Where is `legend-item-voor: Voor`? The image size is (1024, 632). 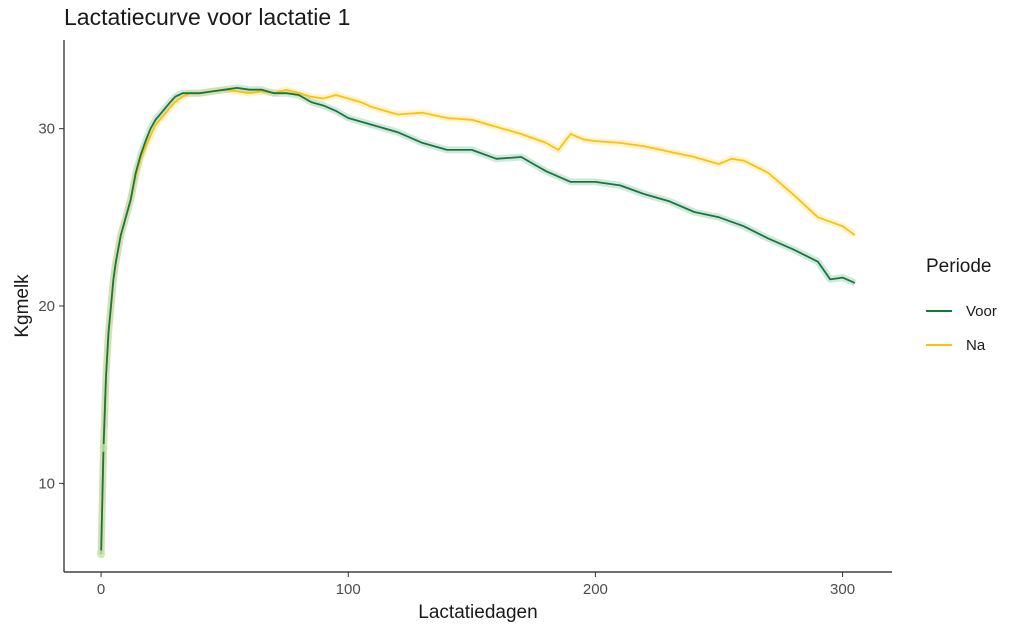 legend-item-voor: Voor is located at coordinates (961, 311).